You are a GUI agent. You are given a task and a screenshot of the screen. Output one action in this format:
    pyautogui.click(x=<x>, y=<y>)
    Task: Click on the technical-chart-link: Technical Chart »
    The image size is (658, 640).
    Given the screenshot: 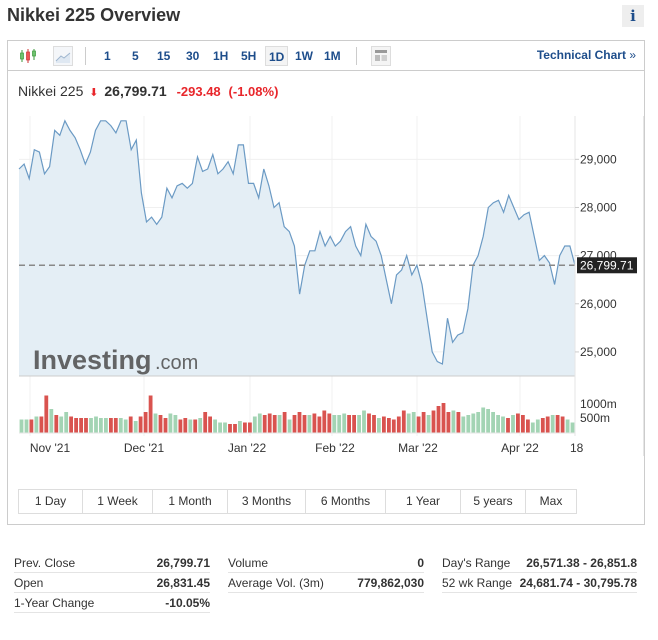 What is the action you would take?
    pyautogui.click(x=586, y=55)
    